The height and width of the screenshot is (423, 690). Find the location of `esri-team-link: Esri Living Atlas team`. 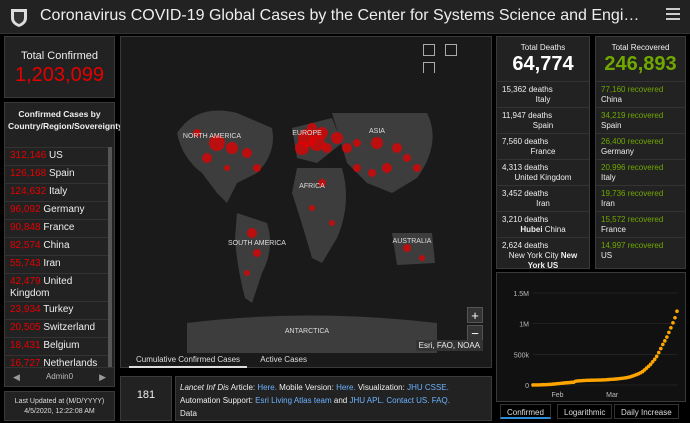

esri-team-link: Esri Living Atlas team is located at coordinates (293, 400).